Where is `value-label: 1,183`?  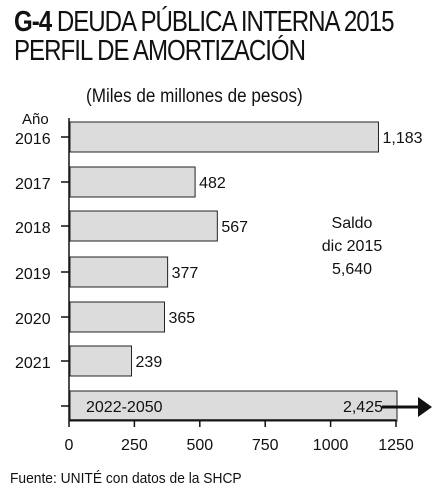 value-label: 1,183 is located at coordinates (402, 138).